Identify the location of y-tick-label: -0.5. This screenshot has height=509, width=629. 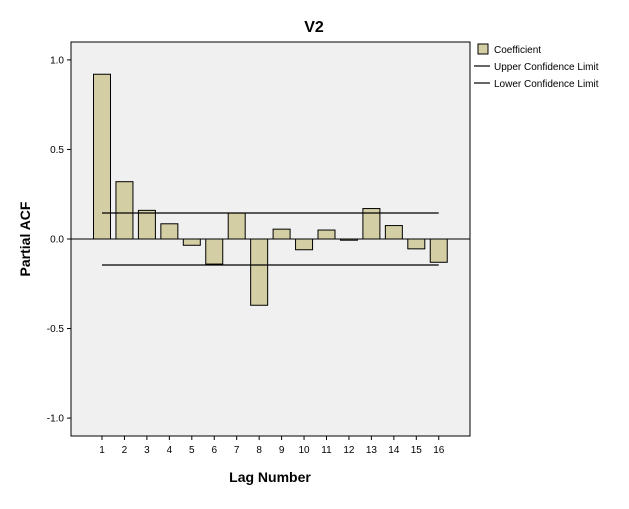
(56, 329).